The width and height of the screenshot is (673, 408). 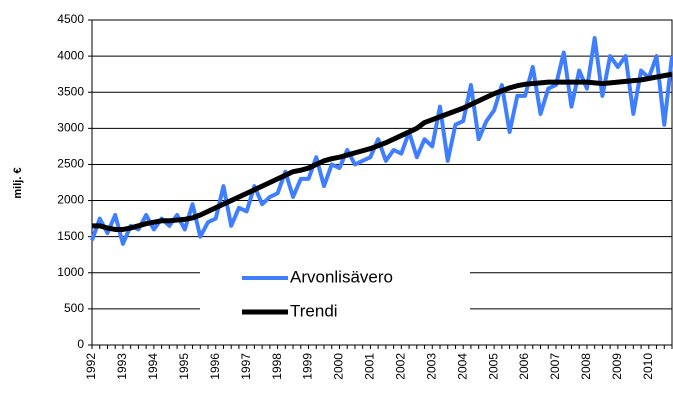 I want to click on y-tick-label: 1000, so click(x=70, y=272).